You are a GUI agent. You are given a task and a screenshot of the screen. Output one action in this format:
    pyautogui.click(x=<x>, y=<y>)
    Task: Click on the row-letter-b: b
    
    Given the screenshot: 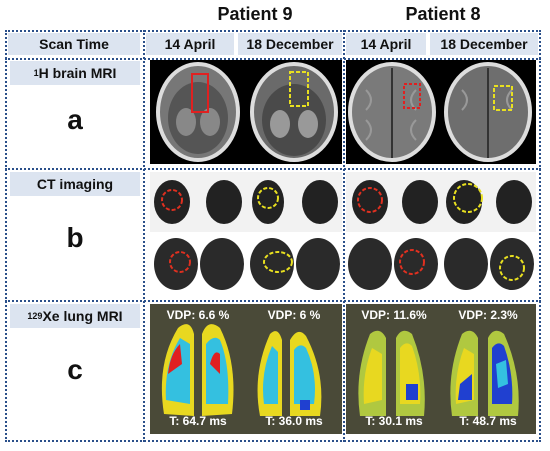 What is the action you would take?
    pyautogui.click(x=75, y=237)
    